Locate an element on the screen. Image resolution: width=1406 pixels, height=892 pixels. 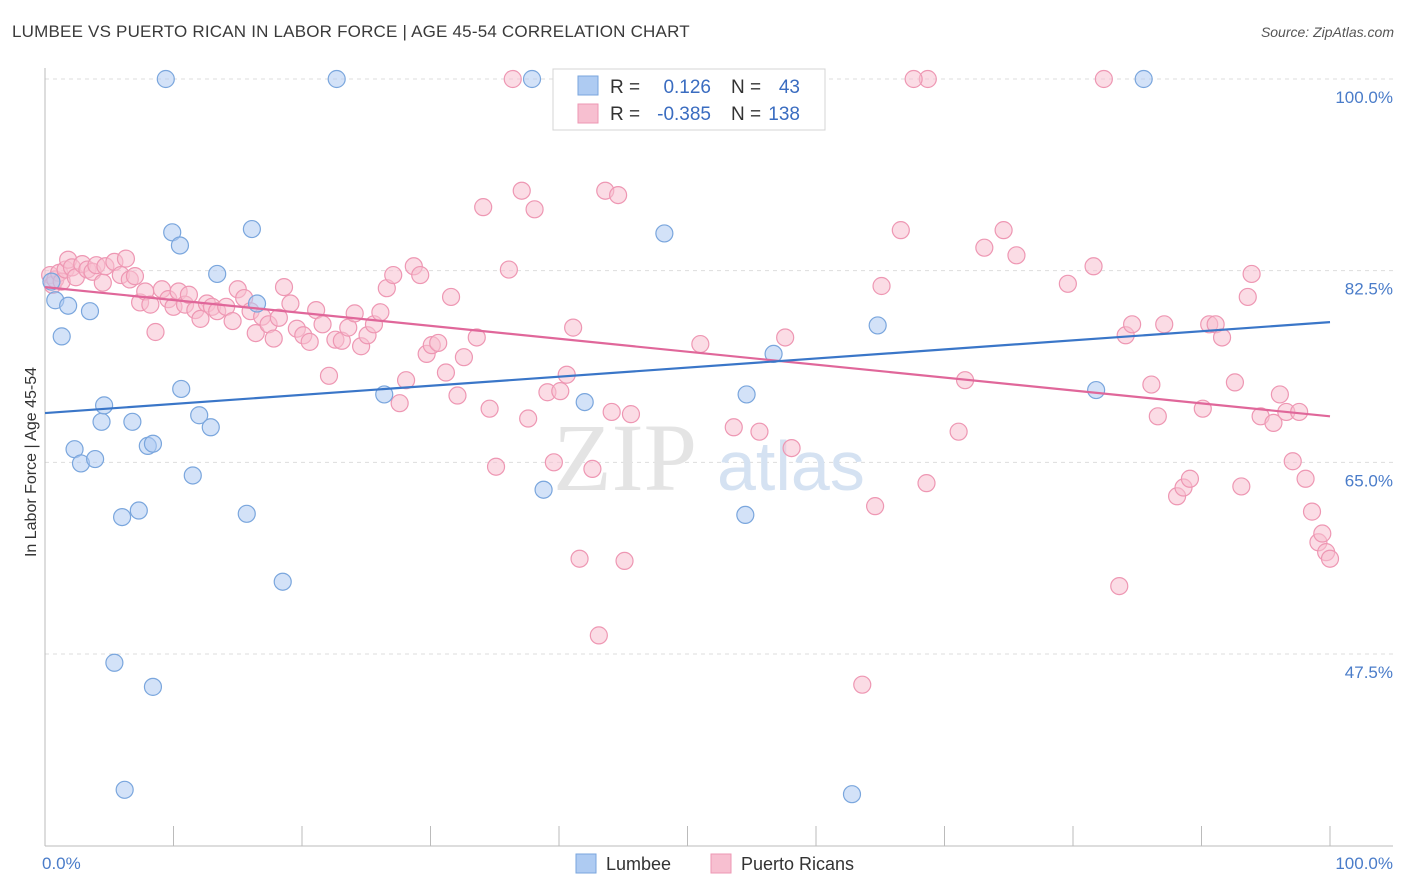
trend-line-lumbee is located at coordinates (687, 368).